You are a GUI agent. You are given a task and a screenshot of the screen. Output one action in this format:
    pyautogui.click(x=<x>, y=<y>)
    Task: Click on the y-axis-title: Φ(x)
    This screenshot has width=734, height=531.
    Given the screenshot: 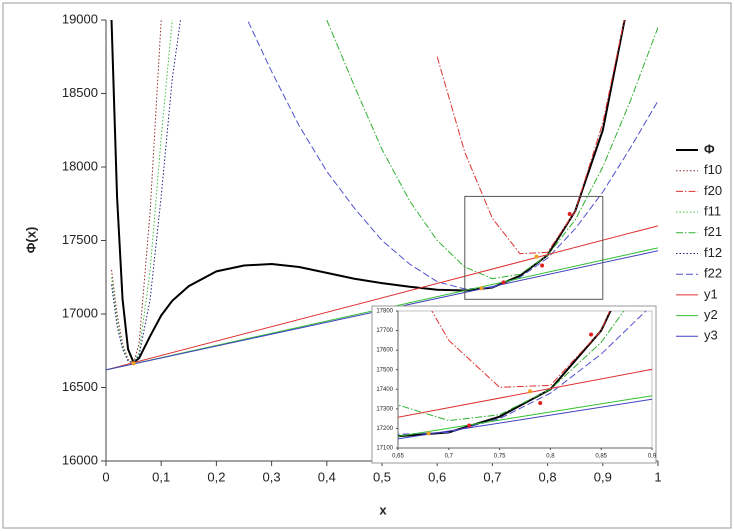 What is the action you would take?
    pyautogui.click(x=30, y=240)
    